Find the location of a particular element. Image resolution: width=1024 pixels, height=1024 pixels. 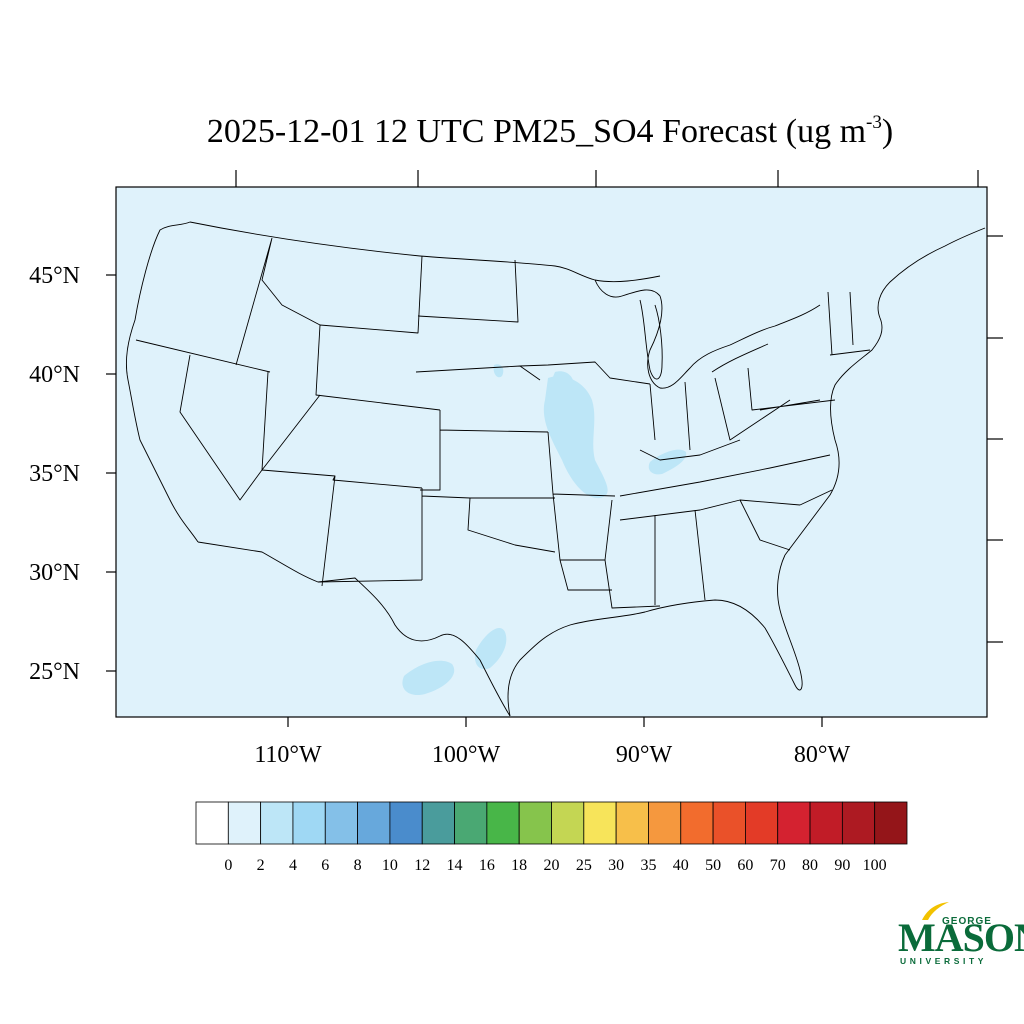

colorbar is located at coordinates (551, 823).